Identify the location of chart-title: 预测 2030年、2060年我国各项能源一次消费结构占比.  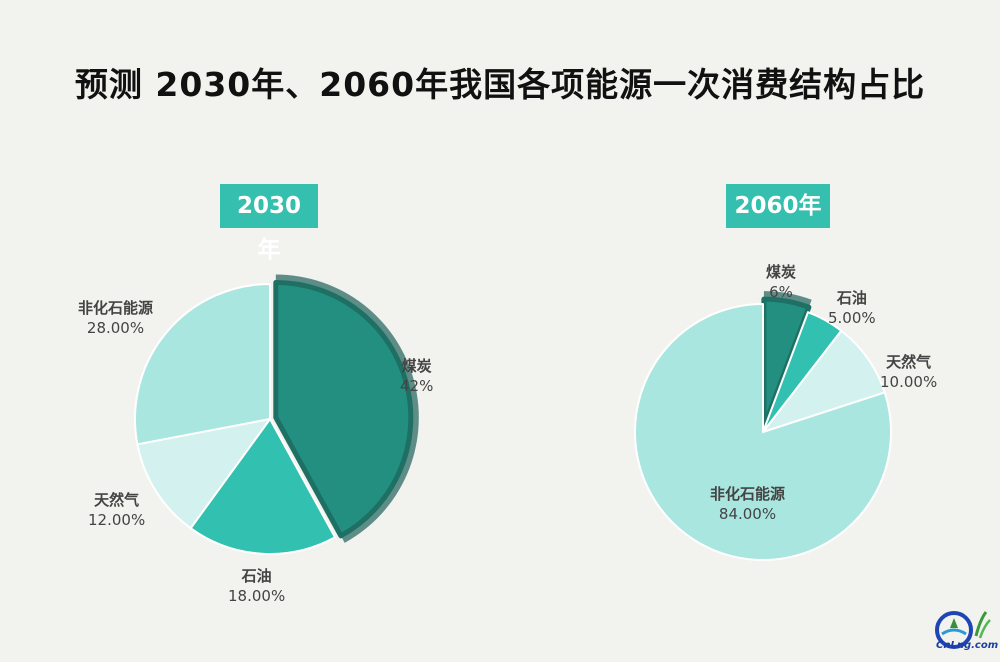
(500, 84).